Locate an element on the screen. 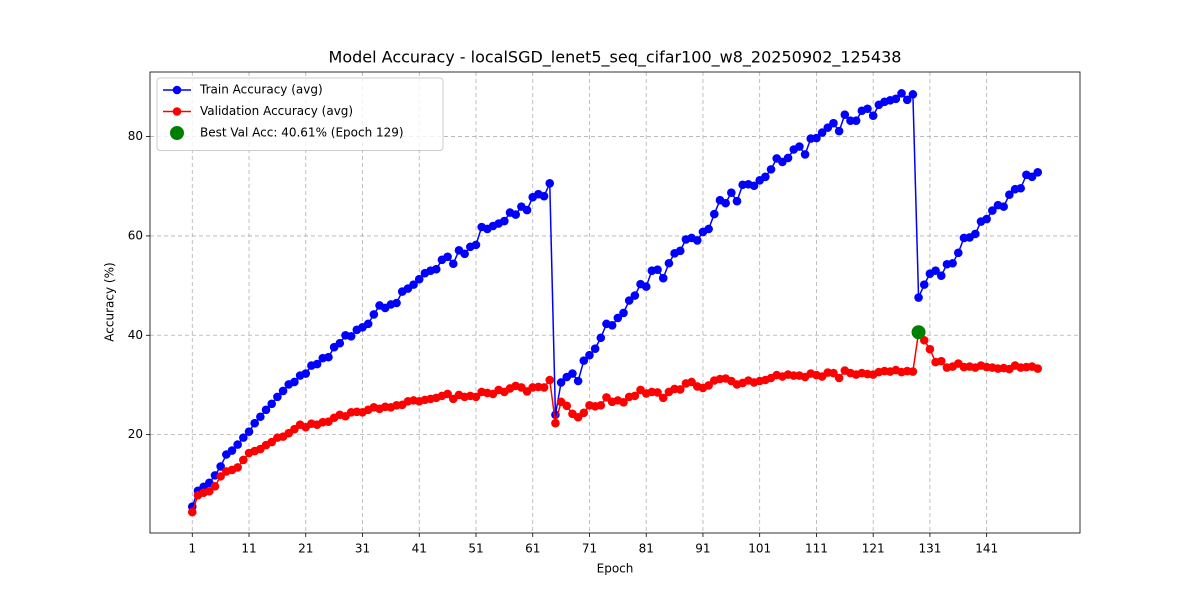 This screenshot has height=600, width=1200. x-tick-label: 81 is located at coordinates (646, 549).